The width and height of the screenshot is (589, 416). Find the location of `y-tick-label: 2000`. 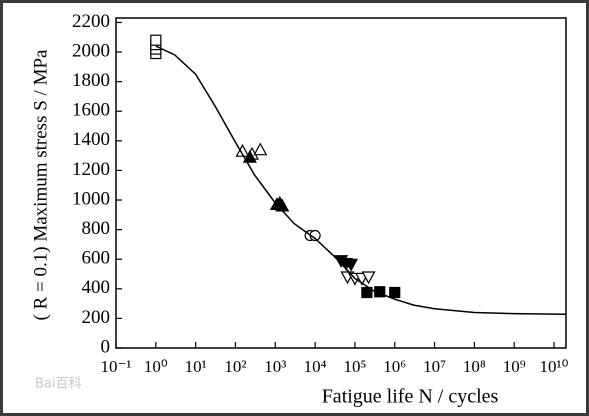

y-tick-label: 2000 is located at coordinates (91, 50).